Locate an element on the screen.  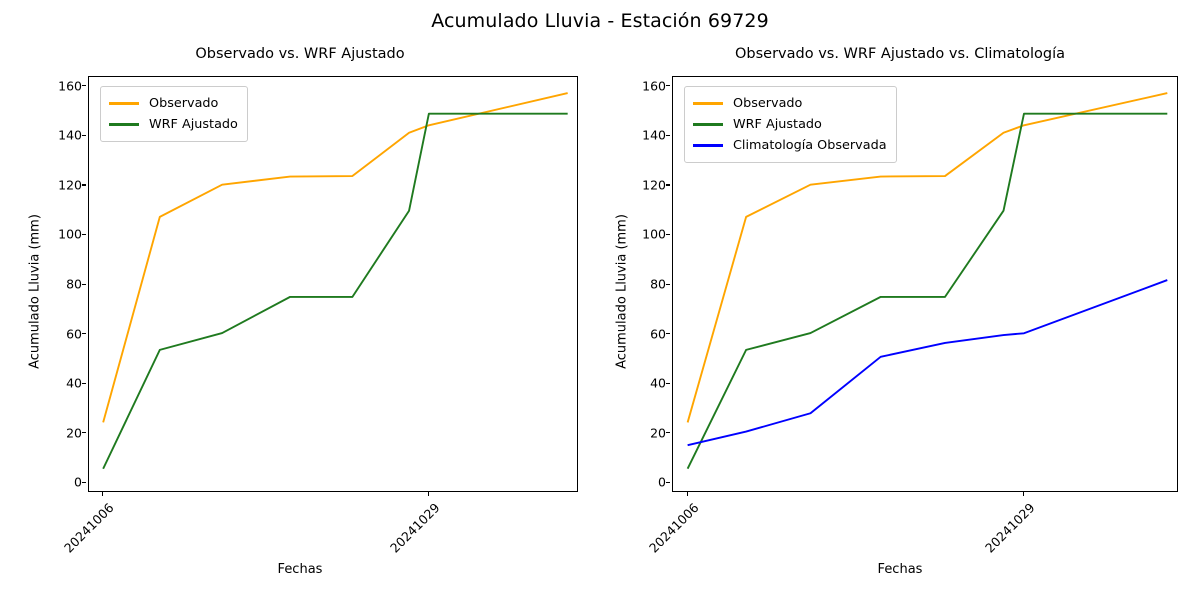
right-ytick-label: 0 is located at coordinates (662, 482).